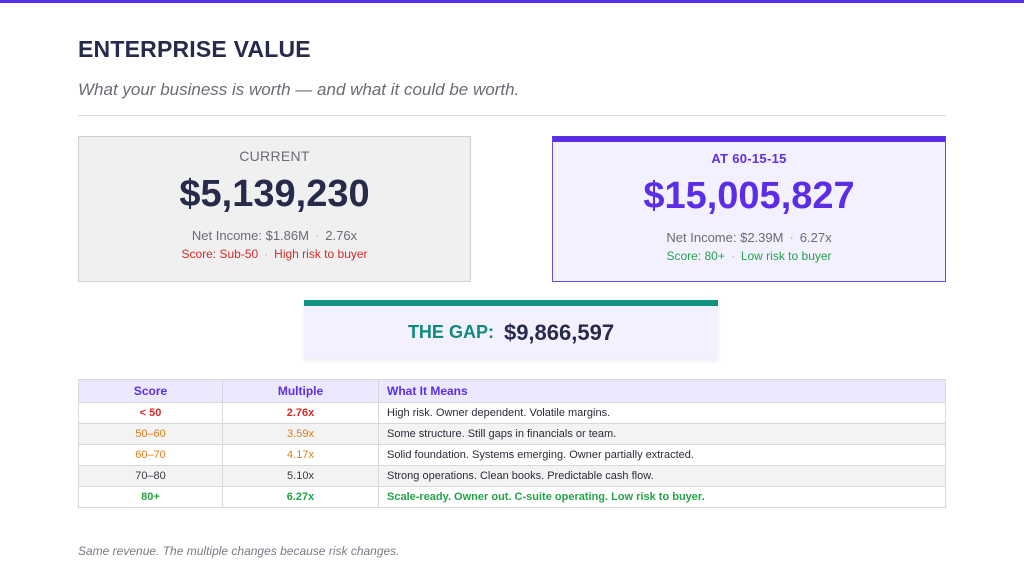  Describe the element at coordinates (300, 497) in the screenshot. I see `row-multiple: 6.27x` at that location.